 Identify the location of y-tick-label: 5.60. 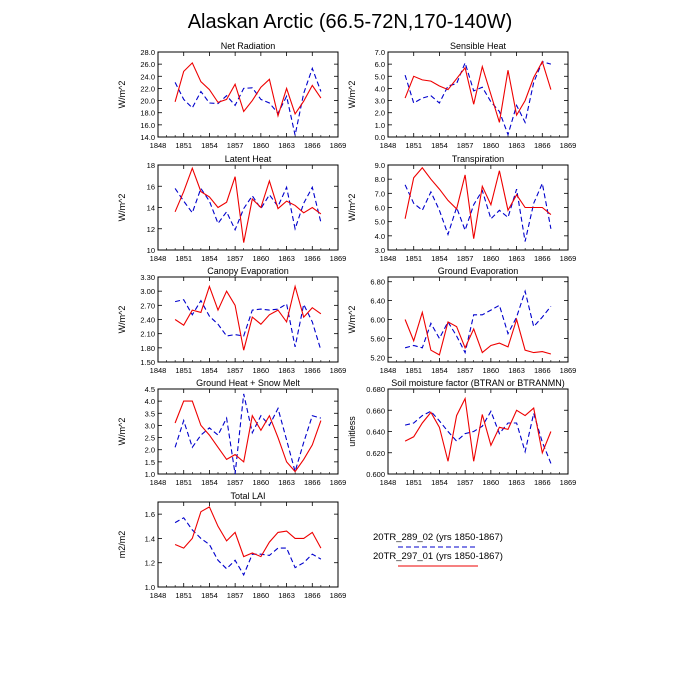
(377, 338).